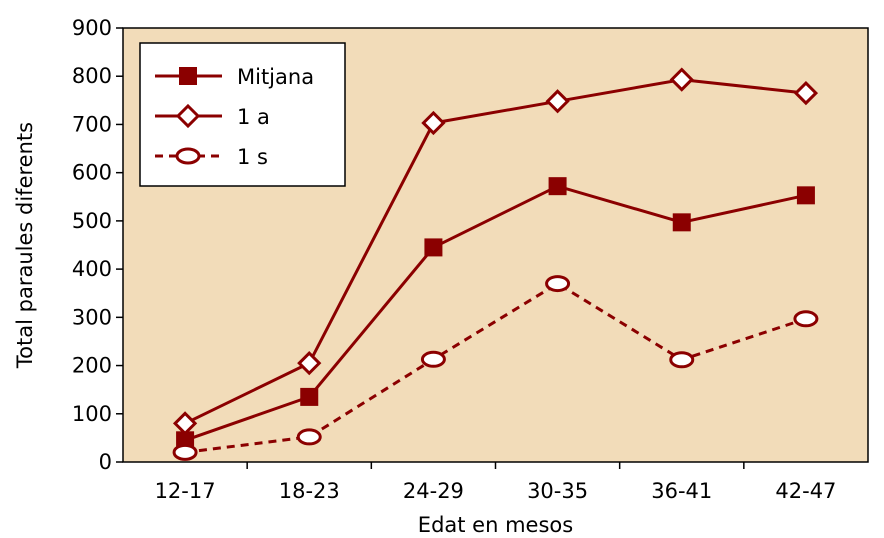  What do you see at coordinates (234, 77) in the screenshot?
I see `legend-item: Mitjana` at bounding box center [234, 77].